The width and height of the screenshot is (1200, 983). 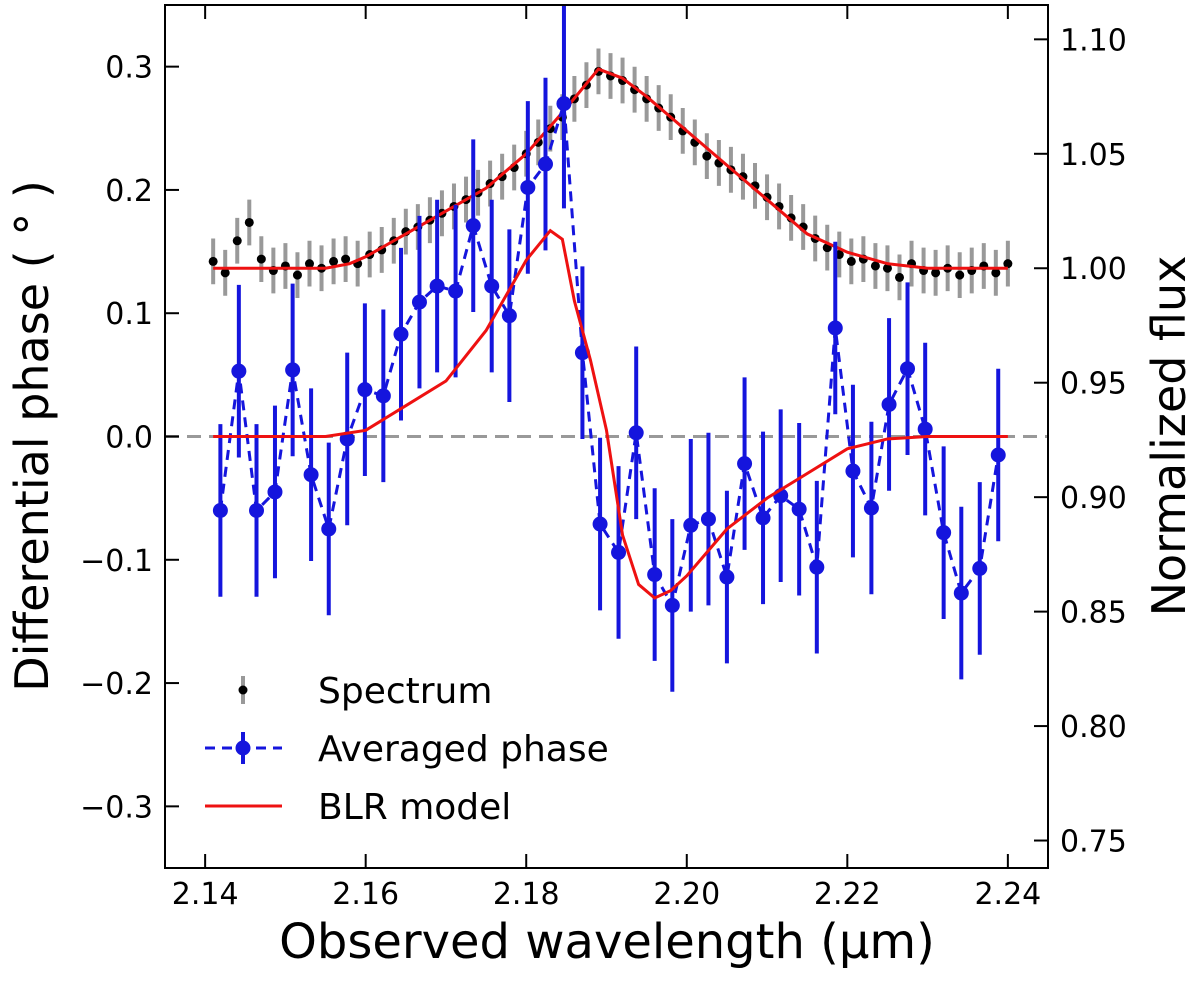 I want to click on y2-tick-label: 1.05, so click(x=1093, y=155).